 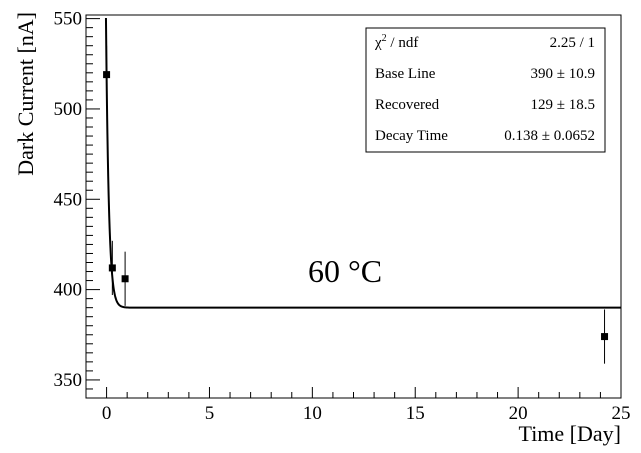 What do you see at coordinates (621, 413) in the screenshot?
I see `x-tick-label: 25` at bounding box center [621, 413].